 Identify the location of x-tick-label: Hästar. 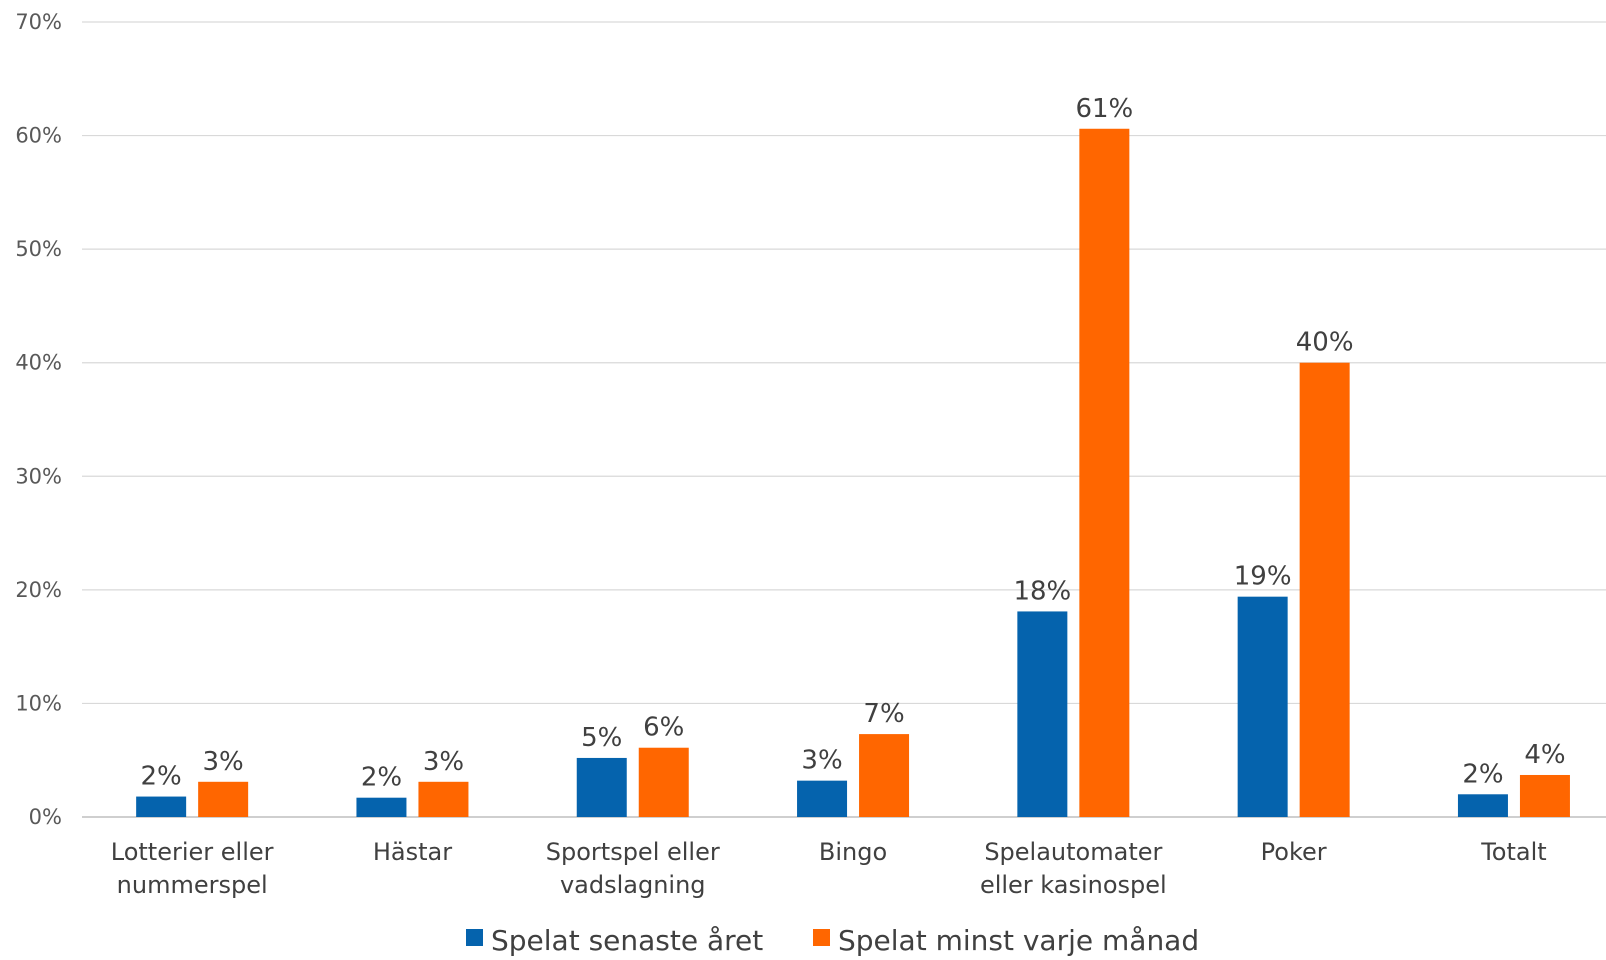
(412, 852).